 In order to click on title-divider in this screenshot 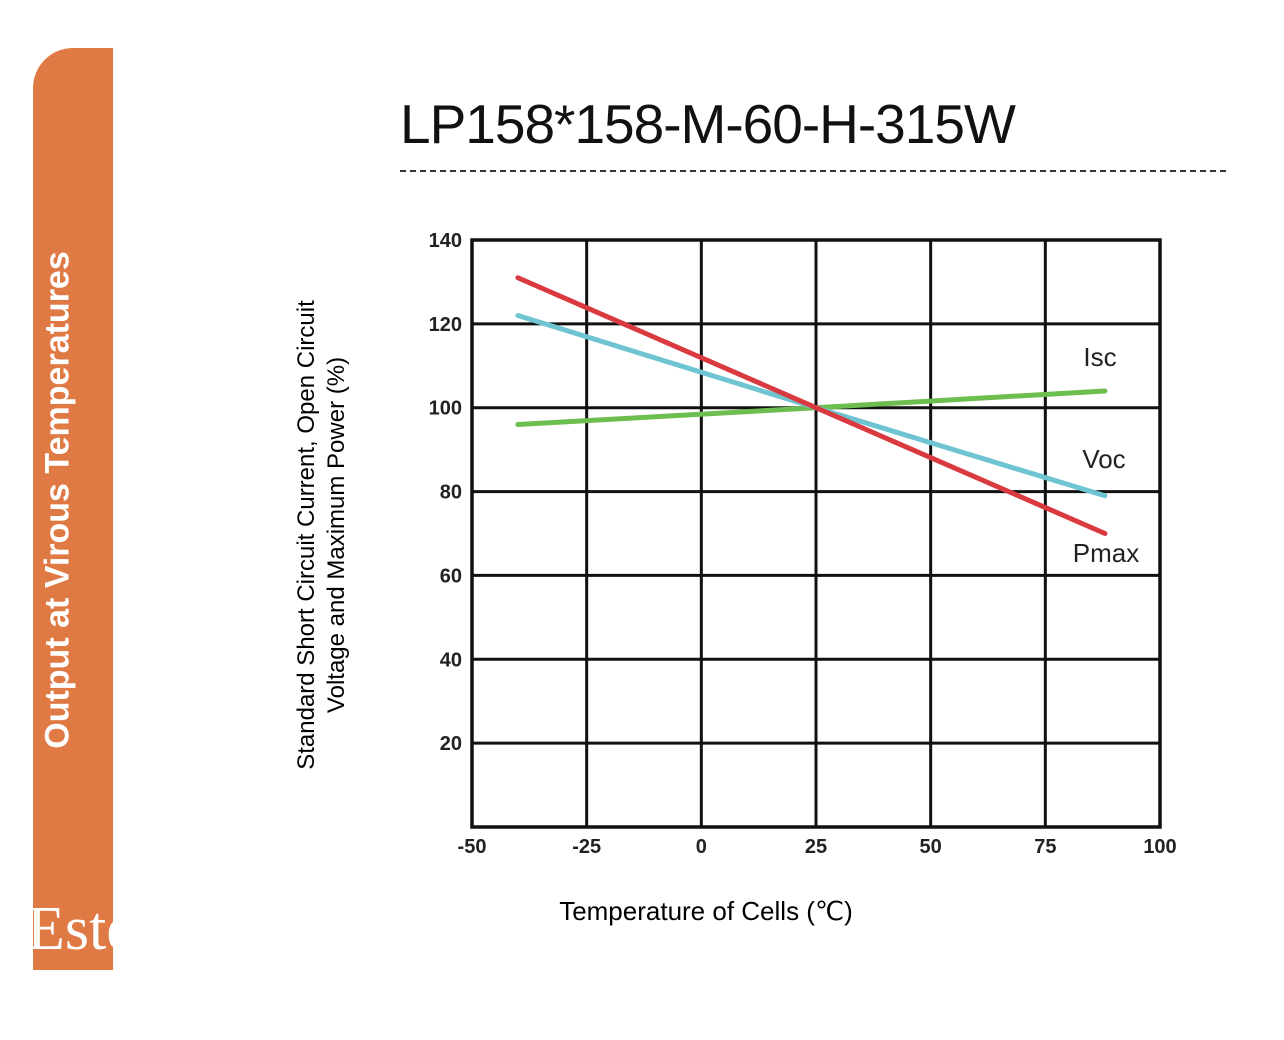, I will do `click(813, 171)`.